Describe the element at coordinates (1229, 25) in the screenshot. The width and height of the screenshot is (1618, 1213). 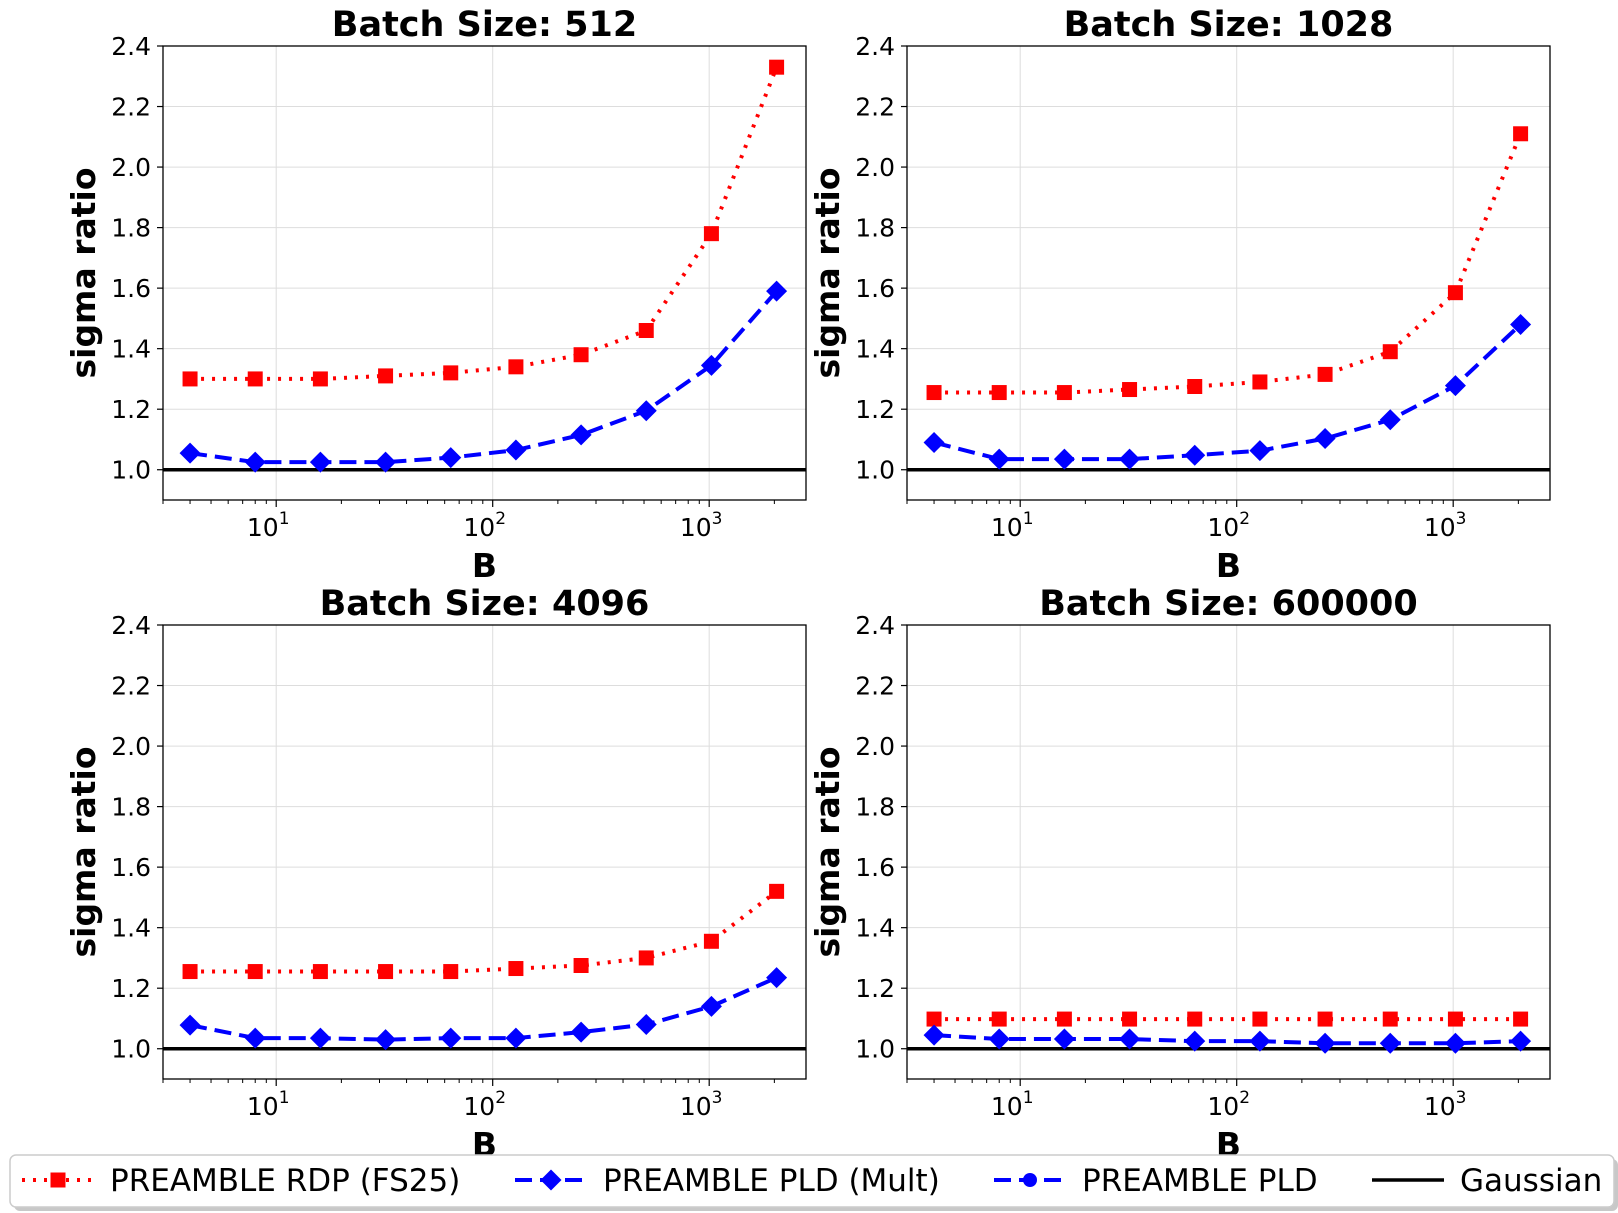
I see `chart-title: Batch Size: 1028` at that location.